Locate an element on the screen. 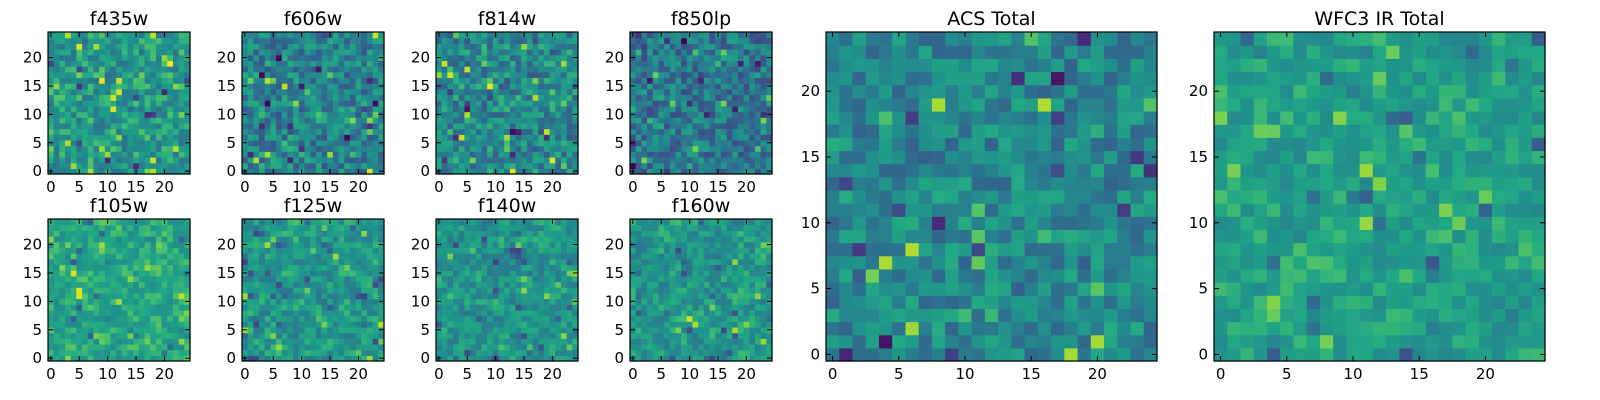 The width and height of the screenshot is (1600, 400). y-tick-label: 5 is located at coordinates (619, 143).